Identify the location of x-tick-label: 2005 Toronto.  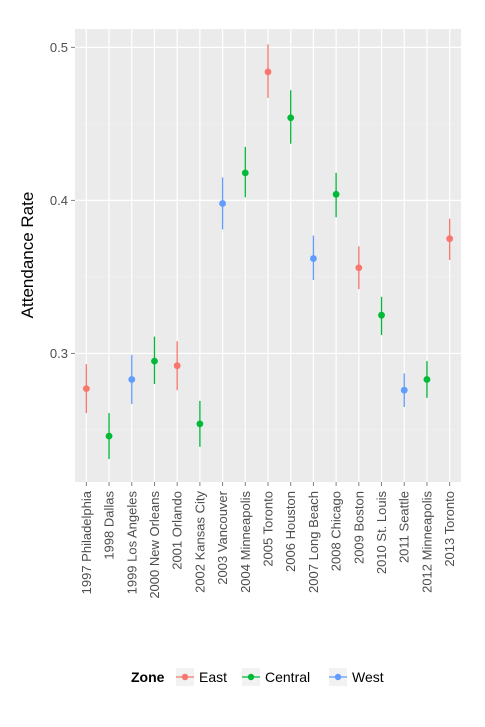
(268, 529).